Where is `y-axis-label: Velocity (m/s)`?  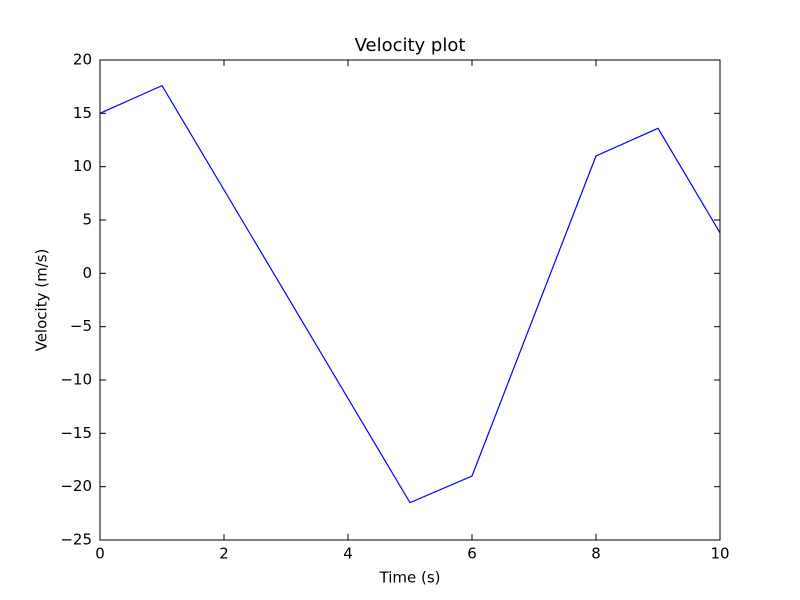
y-axis-label: Velocity (m/s) is located at coordinates (42, 300).